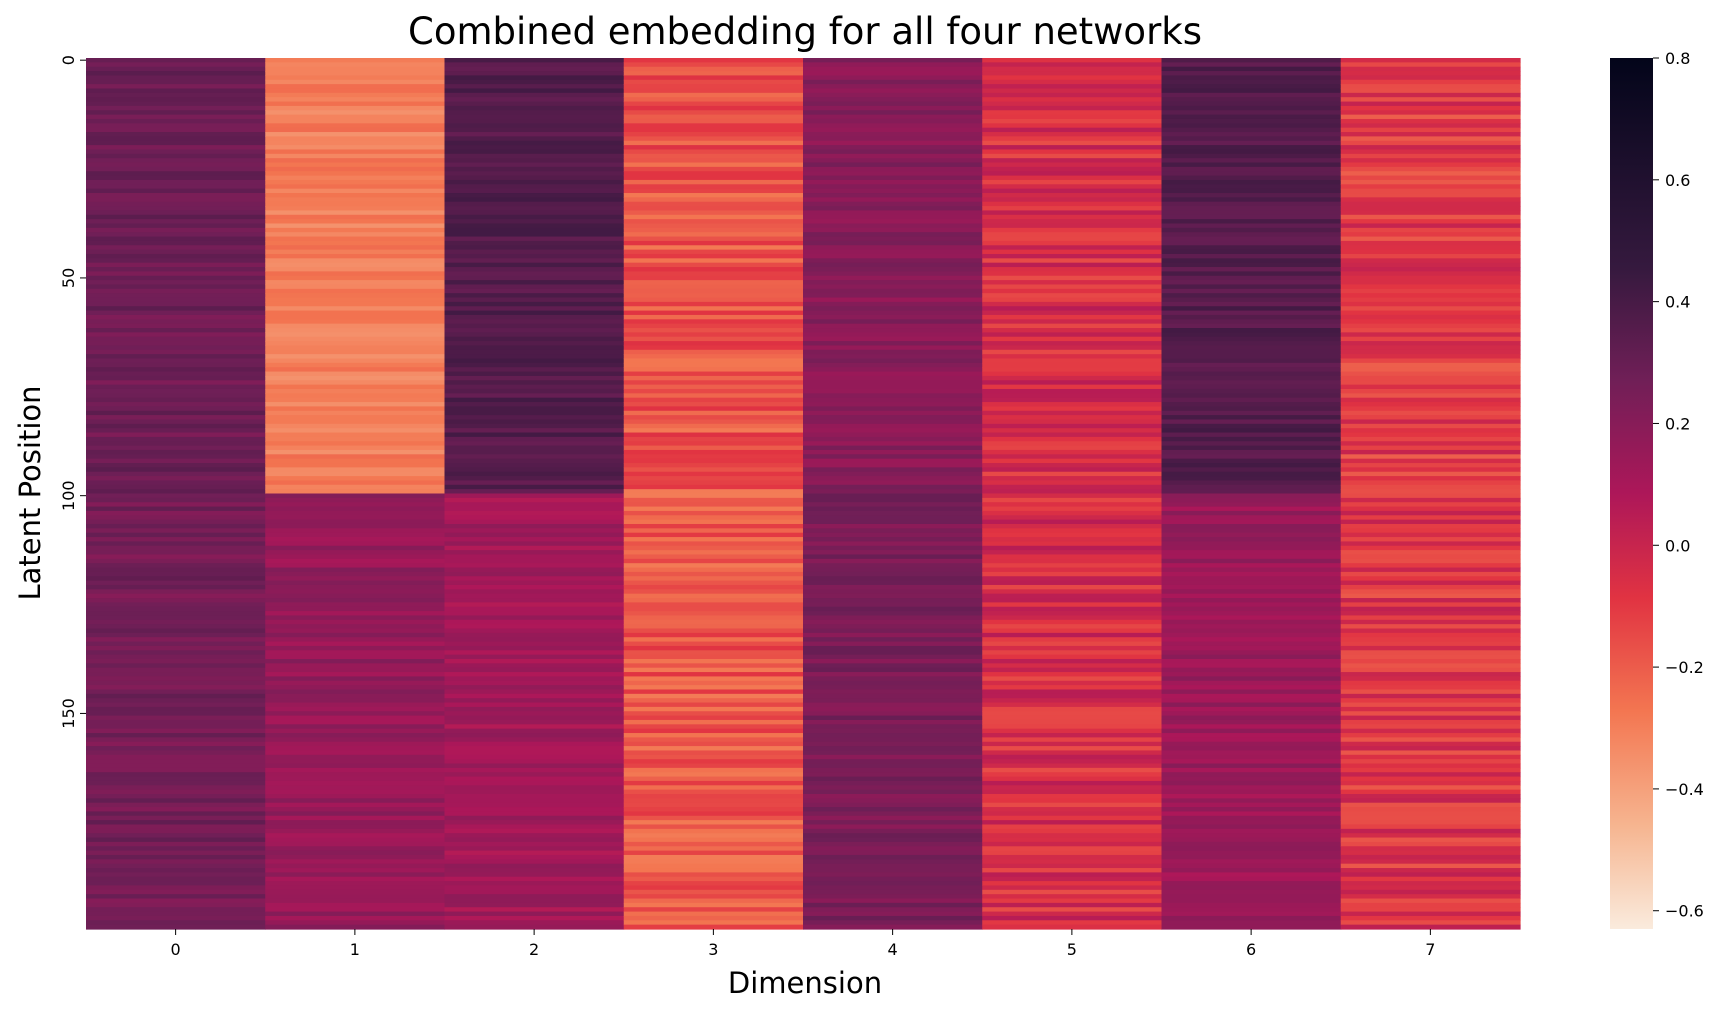 The width and height of the screenshot is (1724, 1013). I want to click on colorbar-tick-label: −0.2, so click(1684, 667).